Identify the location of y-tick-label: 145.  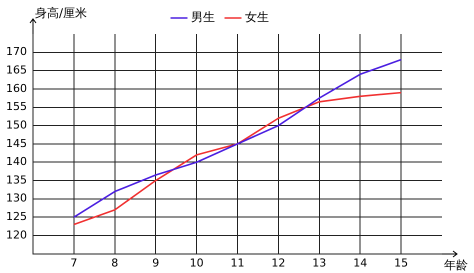
(16, 143).